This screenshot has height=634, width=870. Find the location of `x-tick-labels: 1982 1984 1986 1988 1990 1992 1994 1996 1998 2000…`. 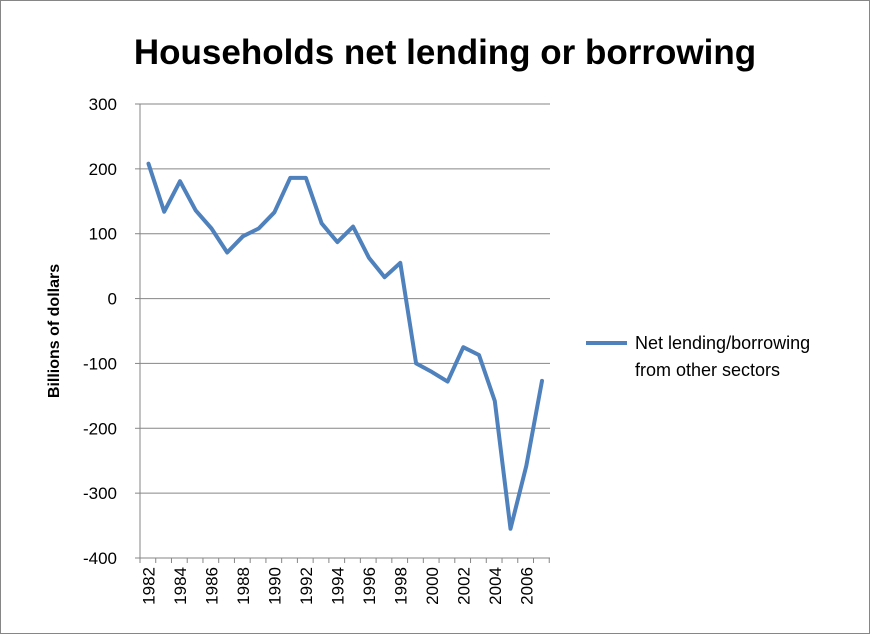

x-tick-labels: 1982 1984 1986 1988 1990 1992 1994 1996 1998 2000… is located at coordinates (338, 586).